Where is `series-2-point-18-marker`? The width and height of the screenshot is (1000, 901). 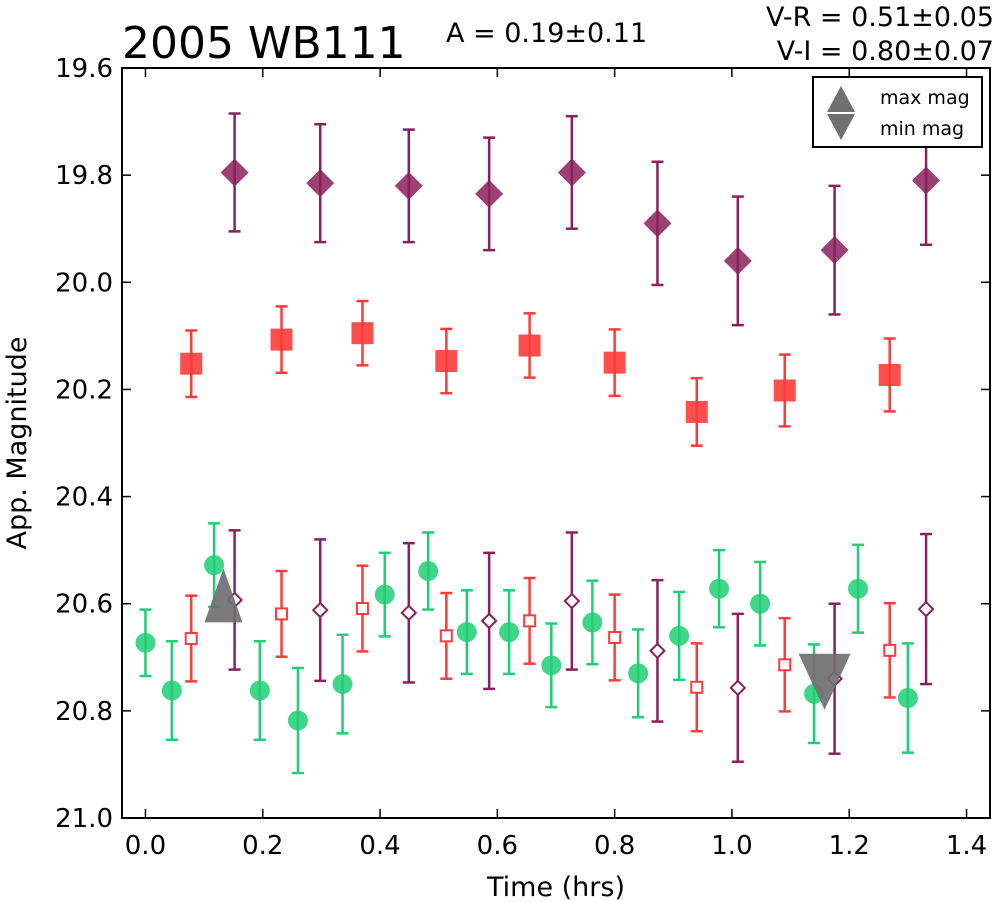
series-2-point-18-marker is located at coordinates (907, 698).